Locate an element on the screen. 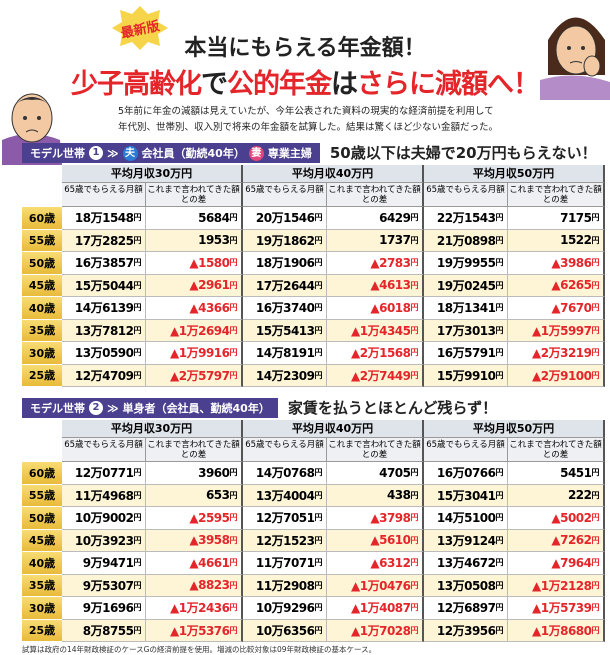 This screenshot has width=610, height=655. table-cell: 1953 円 is located at coordinates (194, 240).